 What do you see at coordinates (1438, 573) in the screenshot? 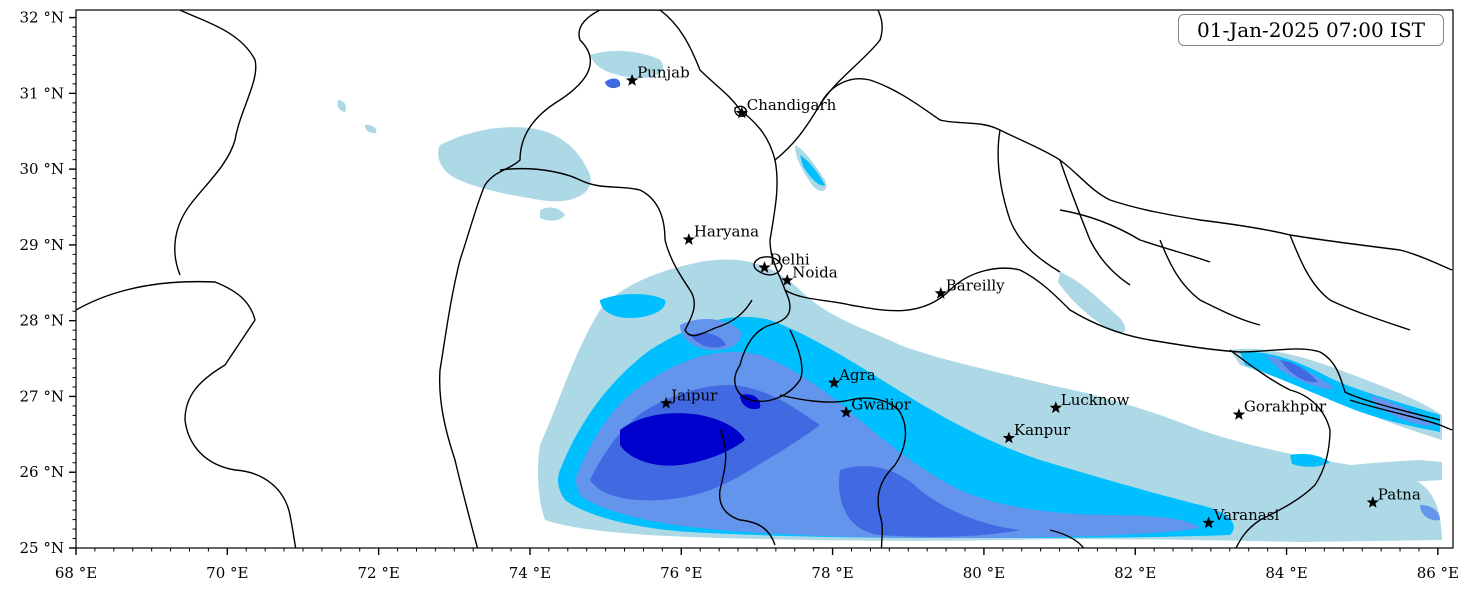
I see `x-tick-label: 86 °E` at bounding box center [1438, 573].